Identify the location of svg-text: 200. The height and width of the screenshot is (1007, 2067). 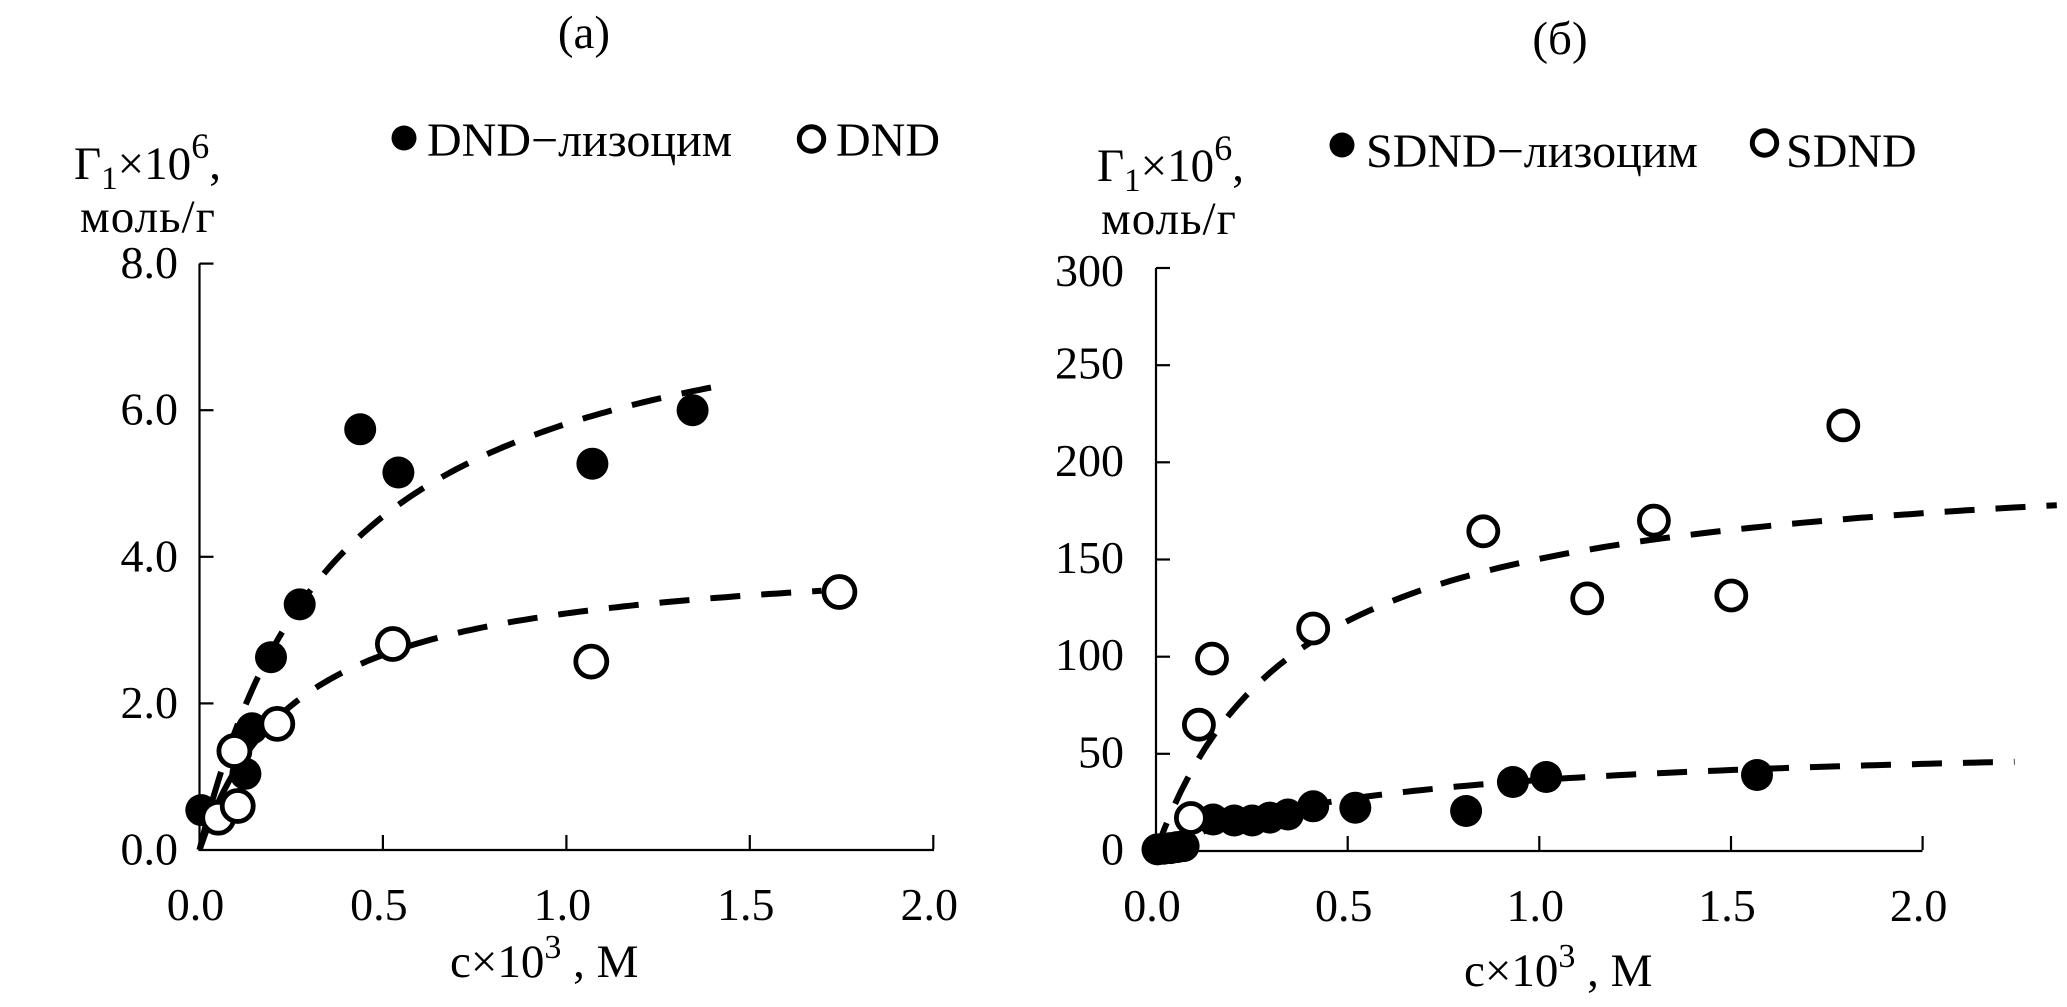
(1089, 460).